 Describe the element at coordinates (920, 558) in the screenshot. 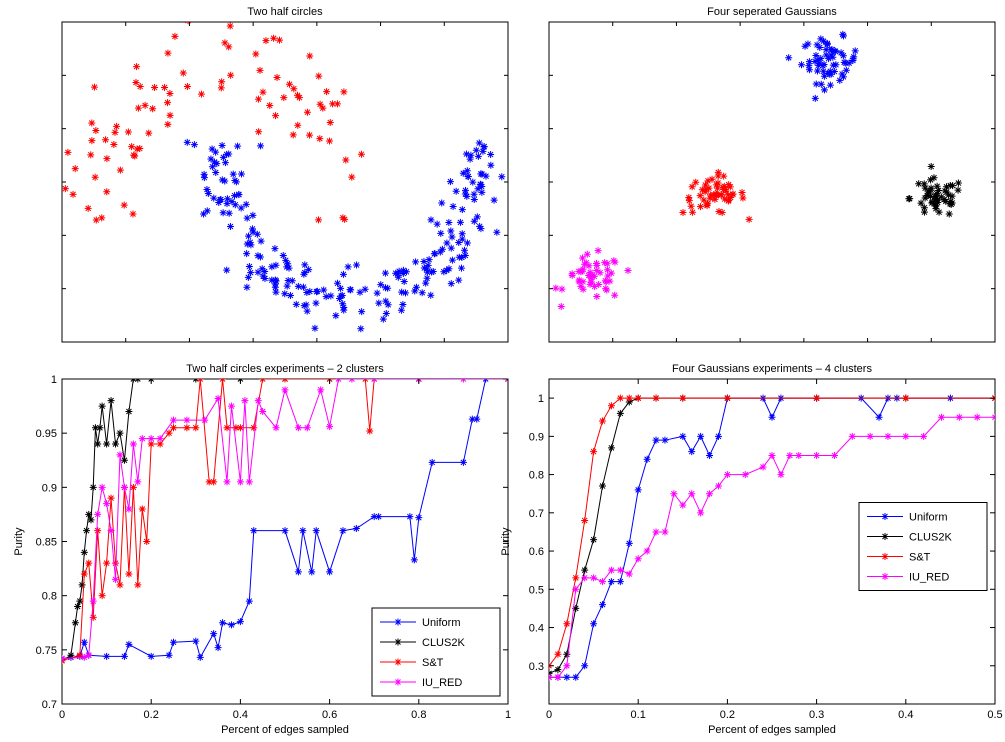

I see `legend-label: S&T` at that location.